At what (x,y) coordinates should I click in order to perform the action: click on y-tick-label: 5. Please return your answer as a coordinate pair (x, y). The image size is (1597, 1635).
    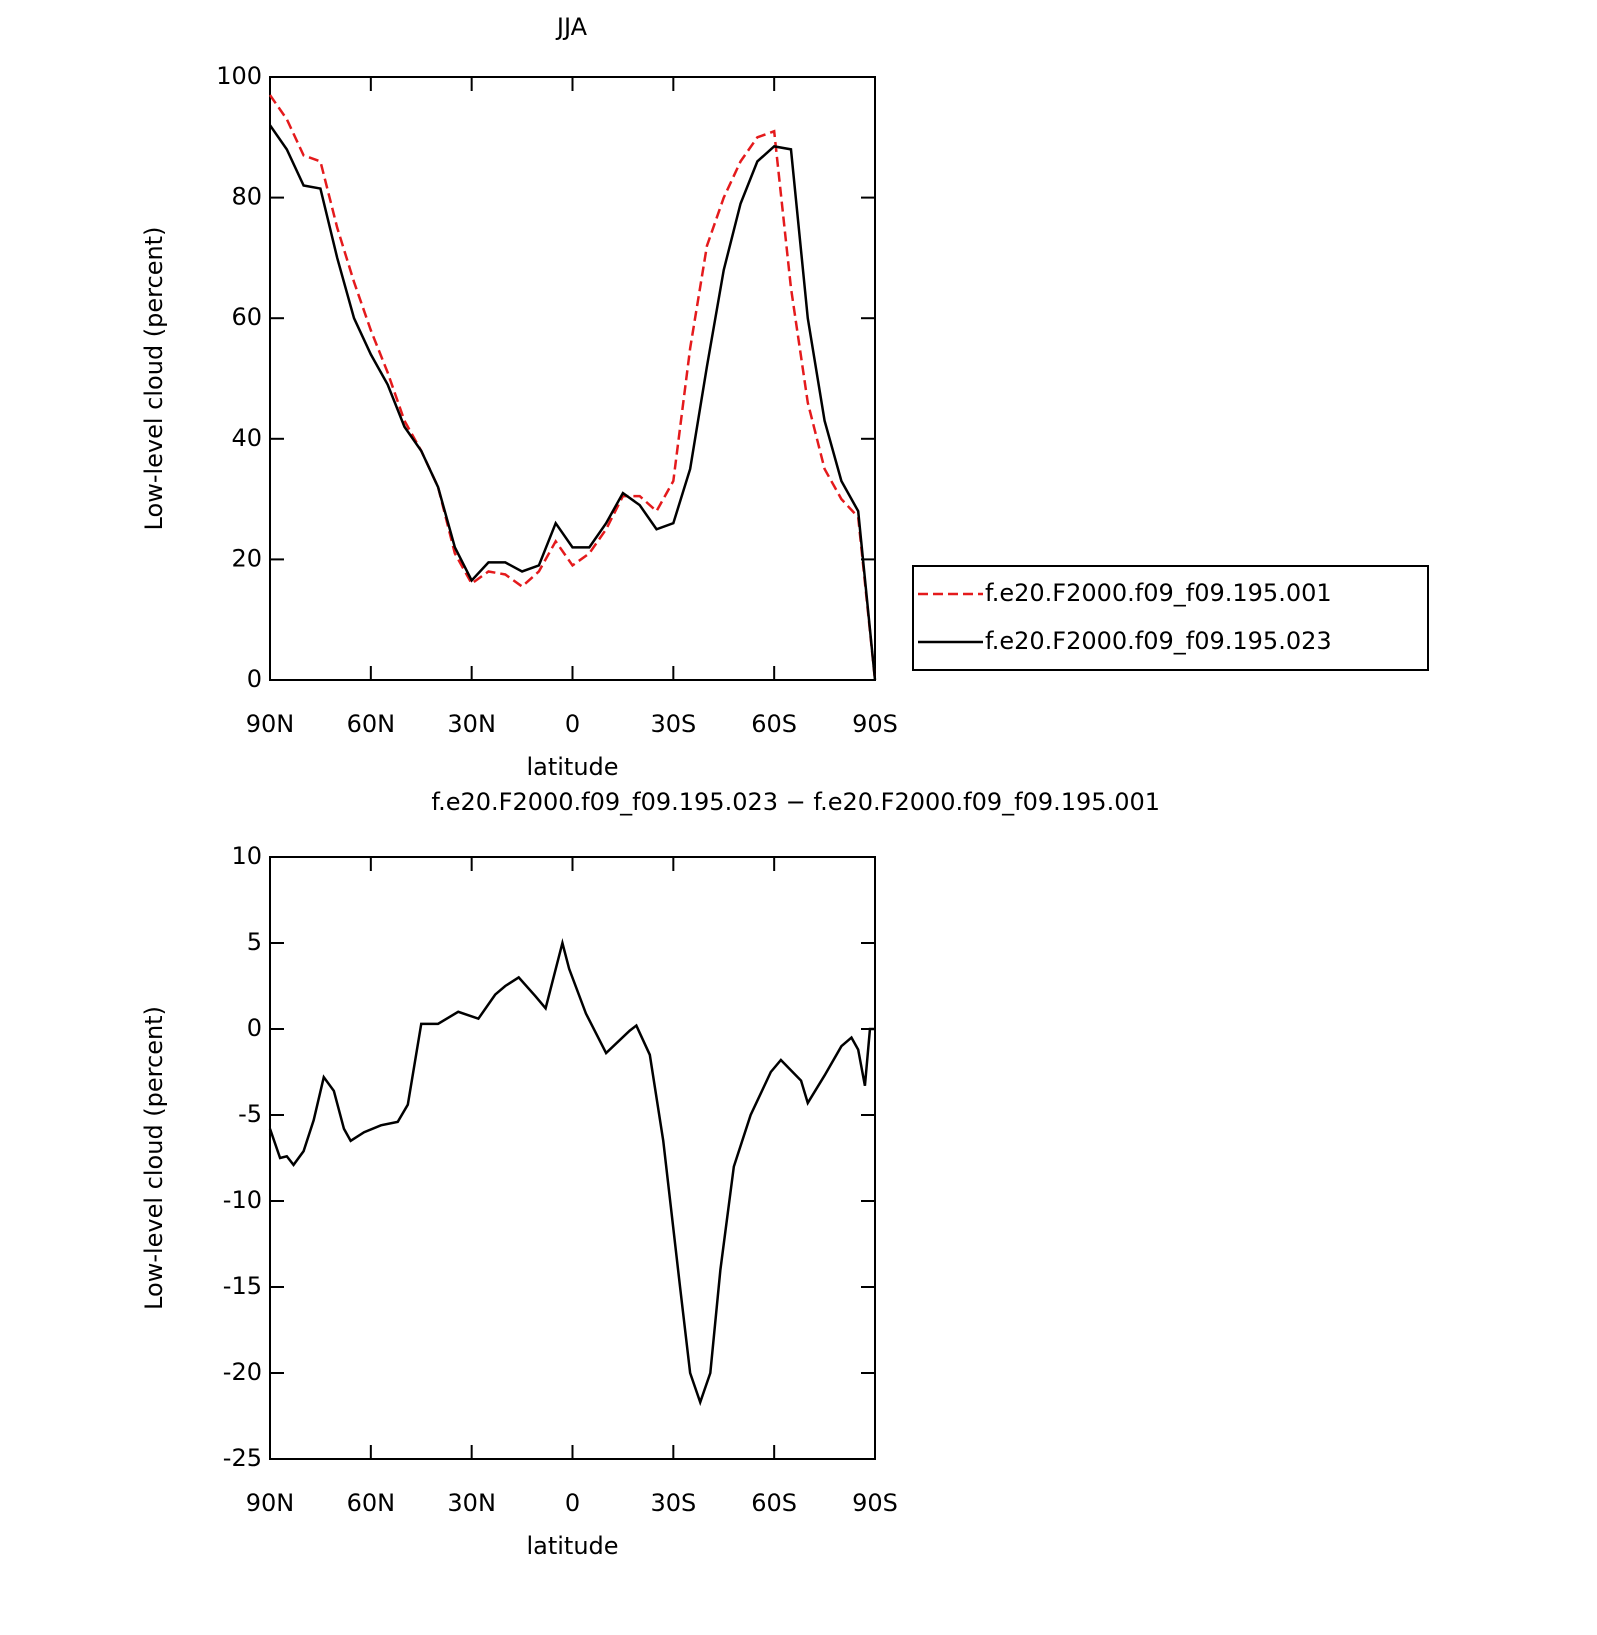
    Looking at the image, I should click on (254, 942).